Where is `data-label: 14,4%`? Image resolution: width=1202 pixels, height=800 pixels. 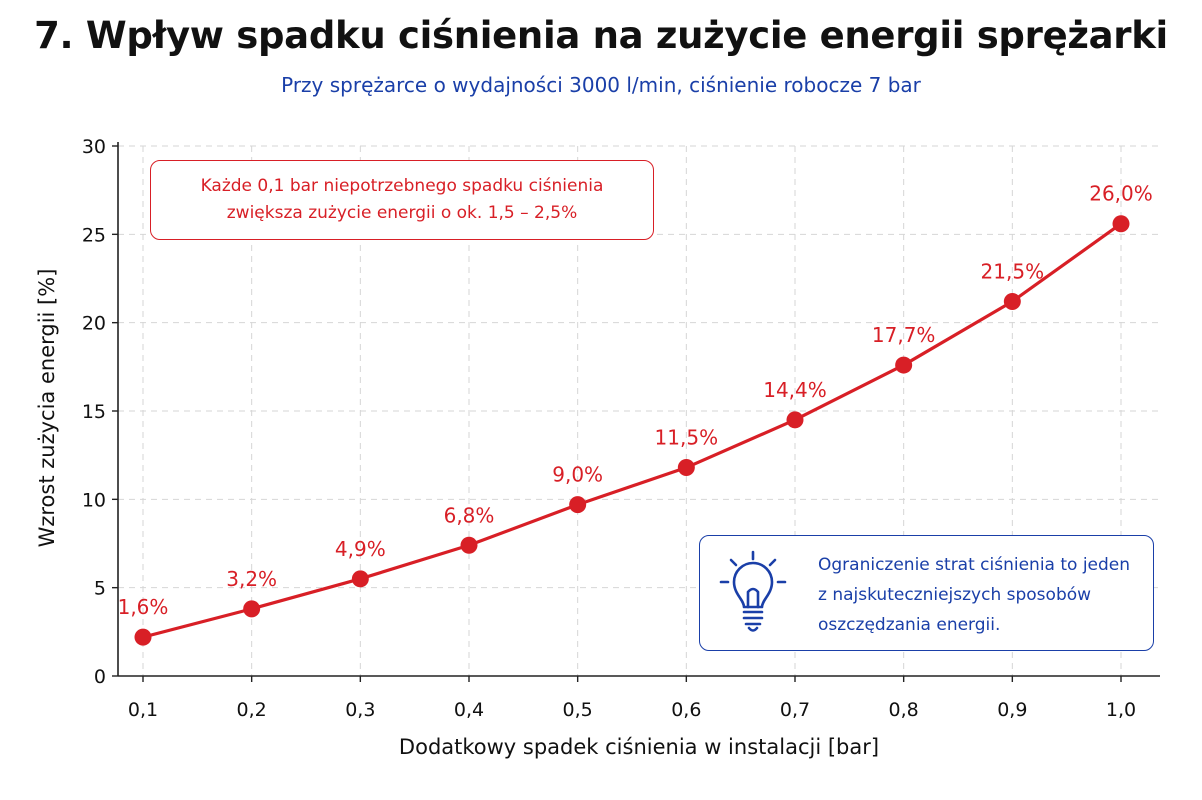
data-label: 14,4% is located at coordinates (795, 390).